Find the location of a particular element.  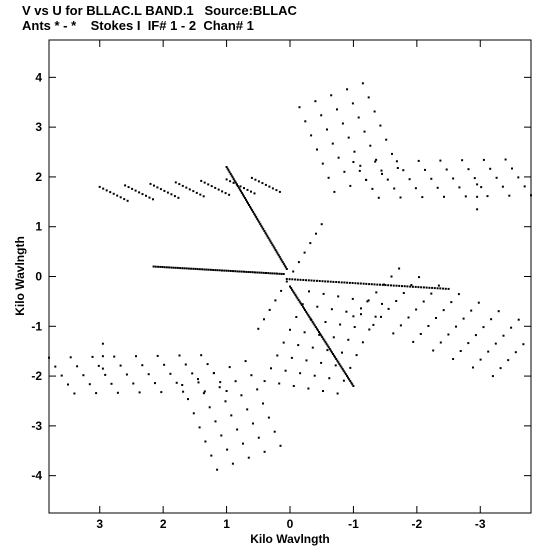

y-tick-label: -4 is located at coordinates (36, 476).